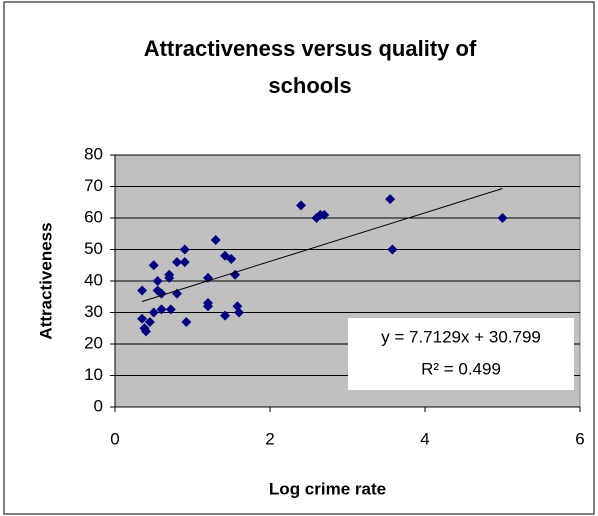 The width and height of the screenshot is (598, 516). Describe the element at coordinates (269, 438) in the screenshot. I see `x-tick-label: 2` at that location.